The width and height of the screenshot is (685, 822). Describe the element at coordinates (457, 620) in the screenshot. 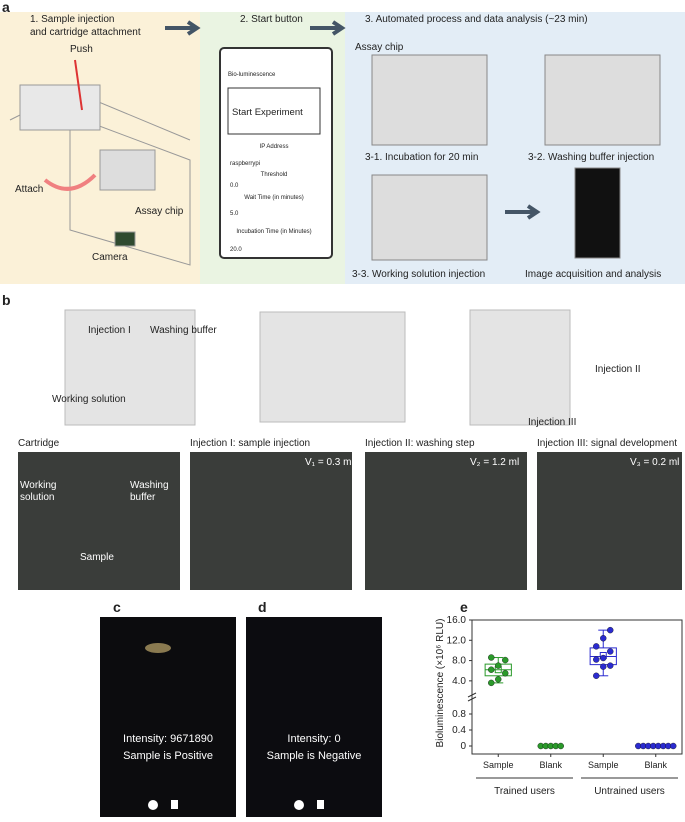

I see `y-tick-label: 16.0` at that location.